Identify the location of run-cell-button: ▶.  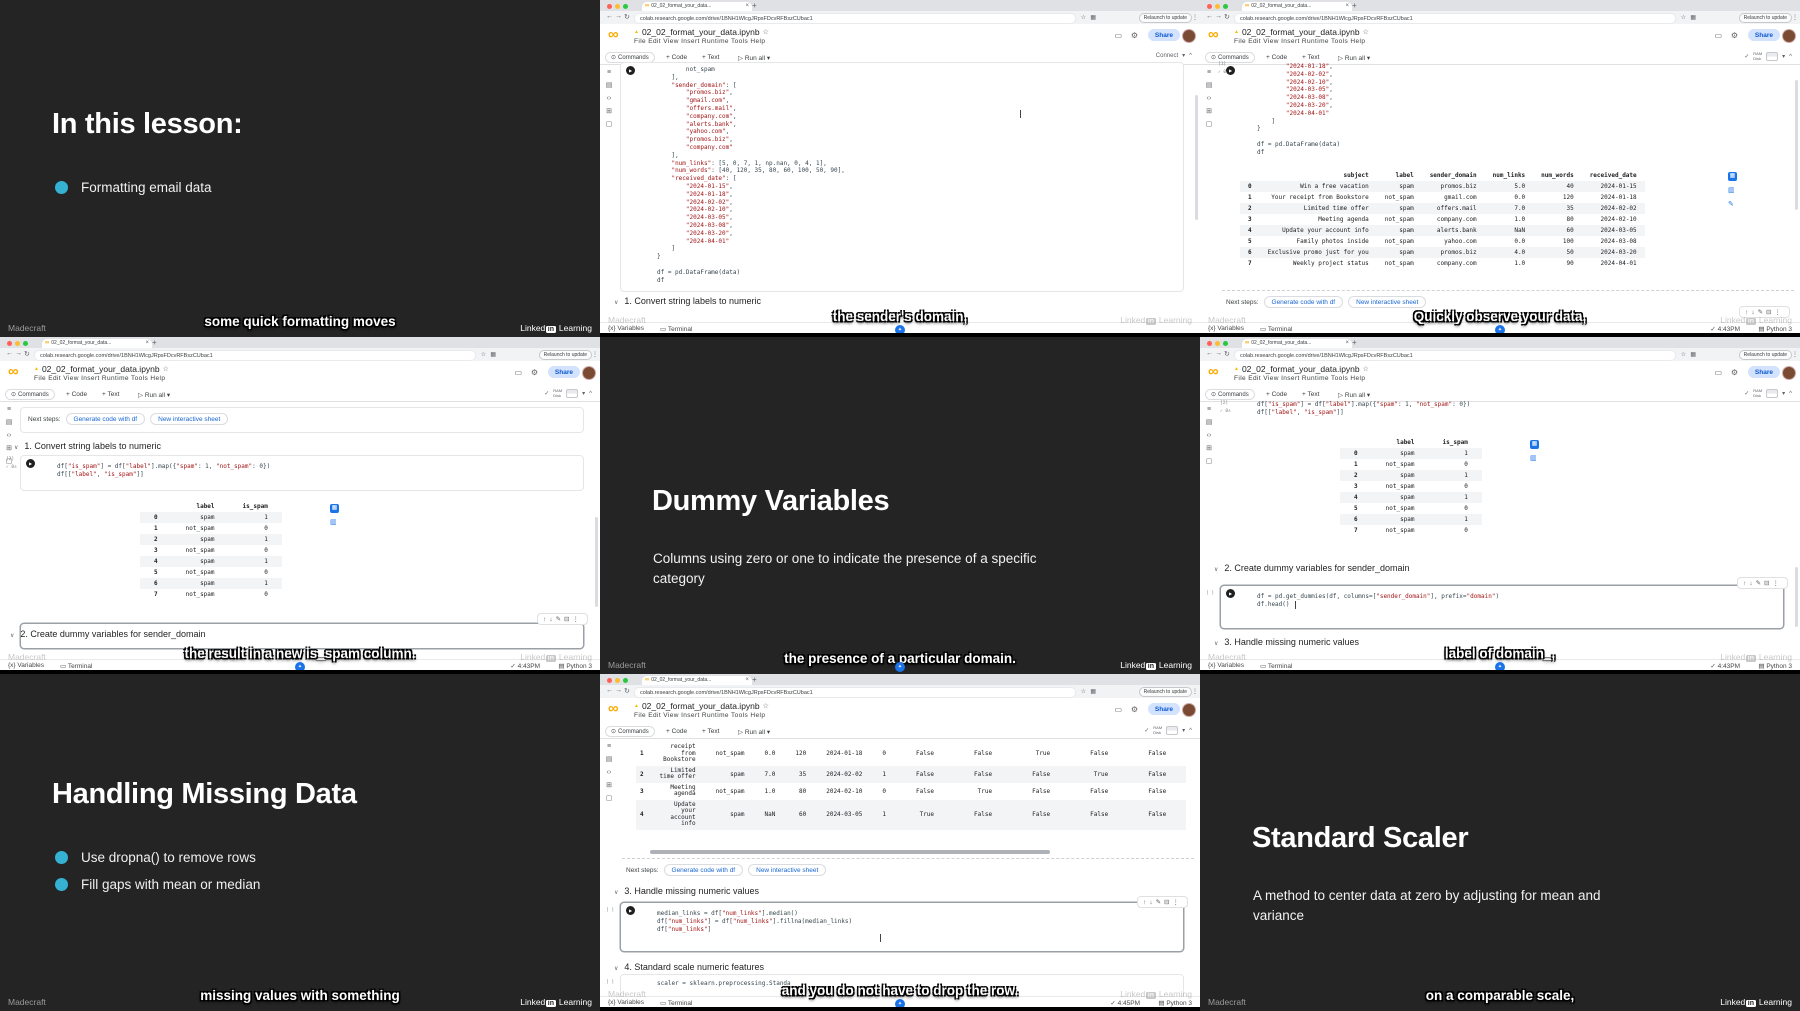
(30, 463).